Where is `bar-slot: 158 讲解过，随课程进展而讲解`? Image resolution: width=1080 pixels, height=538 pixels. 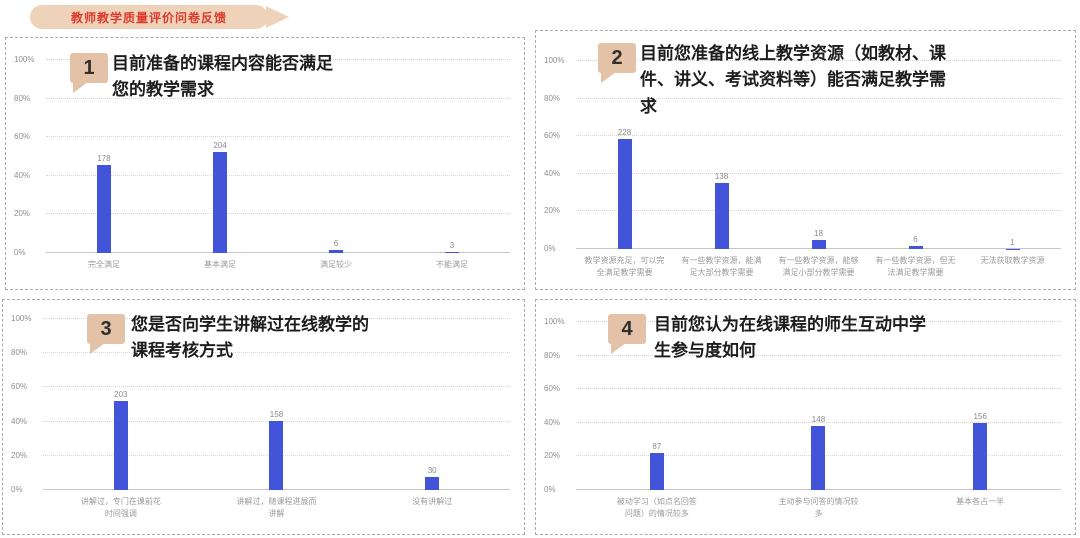 bar-slot: 158 讲解过，随课程进展而讲解 is located at coordinates (277, 418).